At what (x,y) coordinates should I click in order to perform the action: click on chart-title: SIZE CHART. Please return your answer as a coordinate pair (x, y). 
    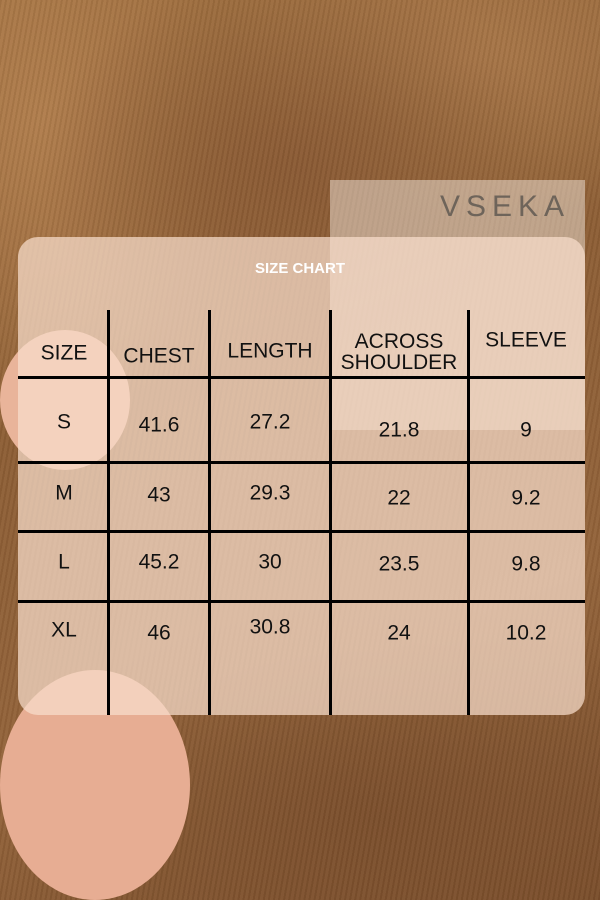
    Looking at the image, I should click on (300, 268).